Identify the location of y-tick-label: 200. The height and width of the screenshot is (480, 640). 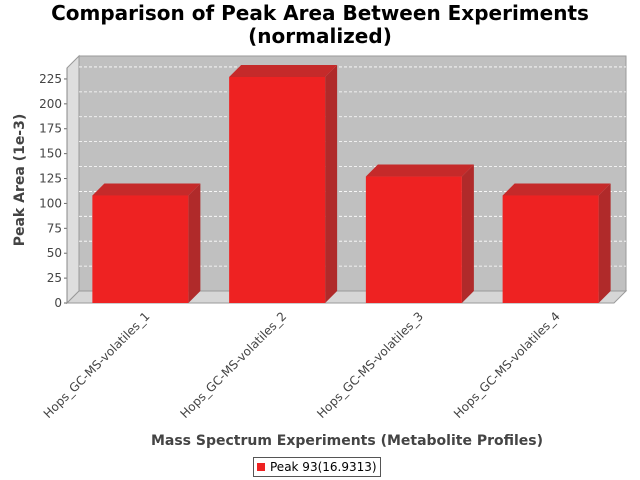
(50, 104).